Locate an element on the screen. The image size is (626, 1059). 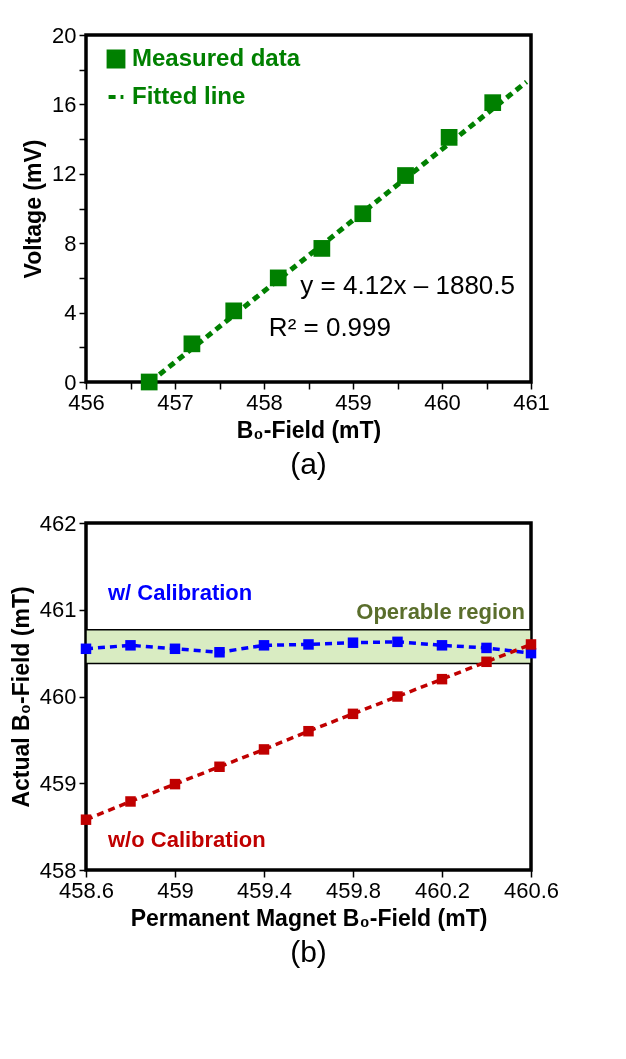
legend-label: Measured data is located at coordinates (216, 57).